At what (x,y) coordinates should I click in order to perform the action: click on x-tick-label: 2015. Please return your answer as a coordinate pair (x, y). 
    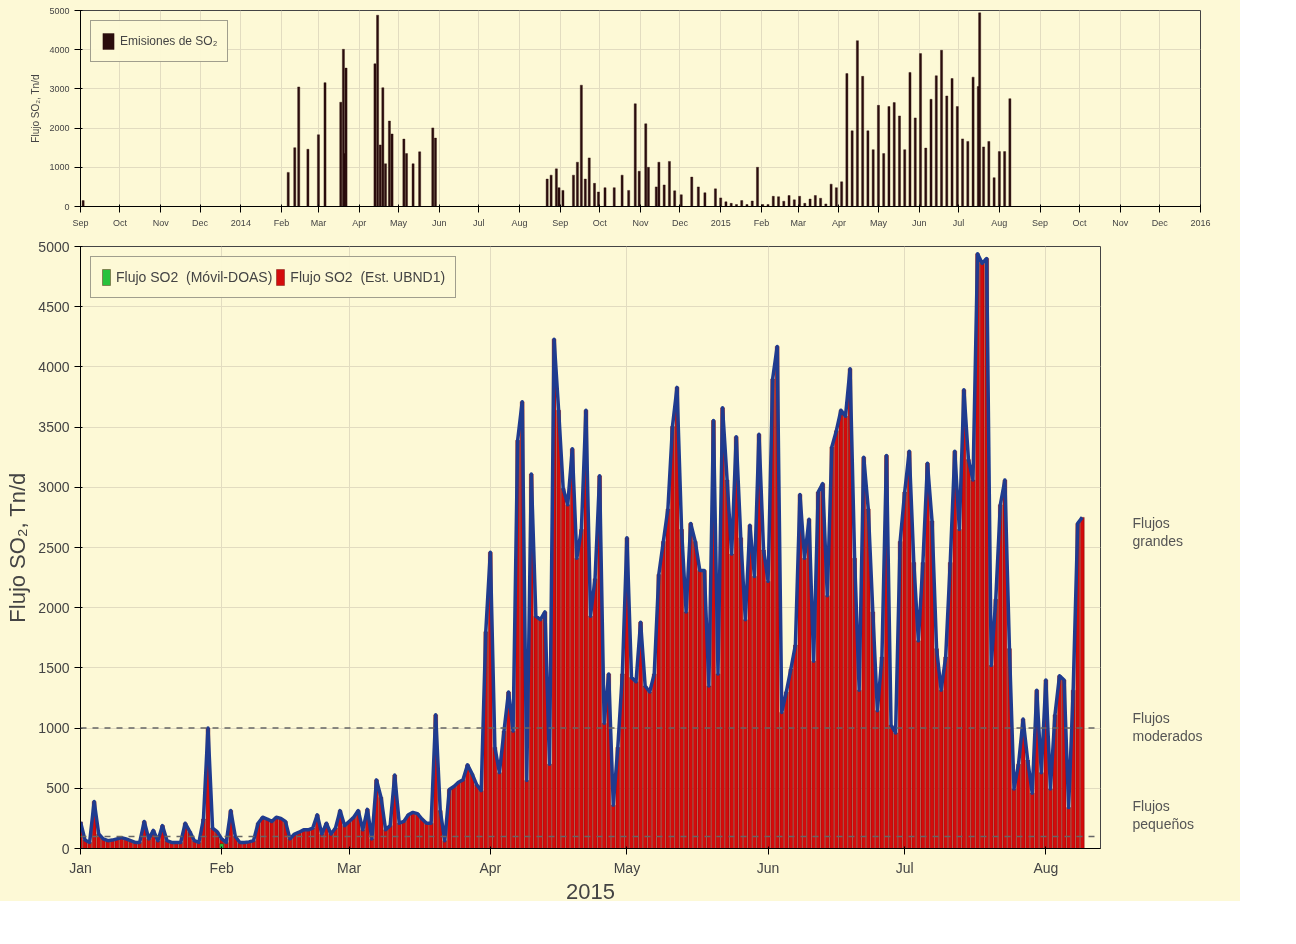
    Looking at the image, I should click on (720, 222).